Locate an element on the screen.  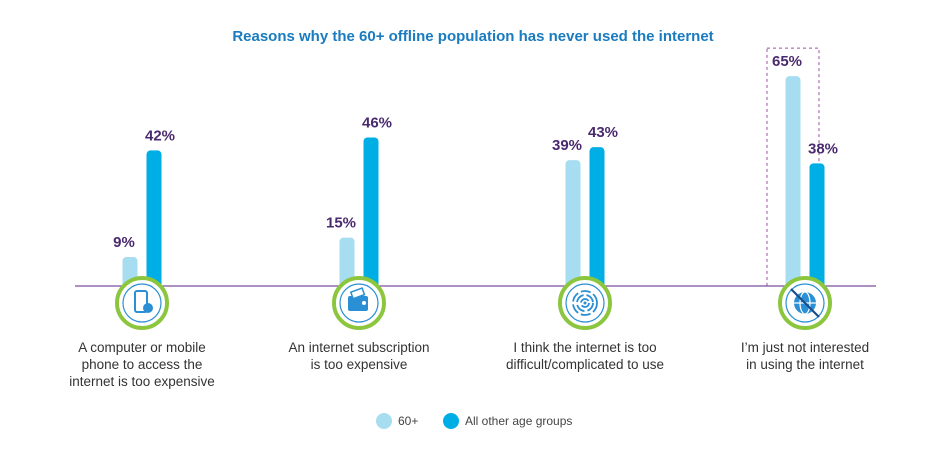
category-label-line: difficult/complicated to use is located at coordinates (585, 364).